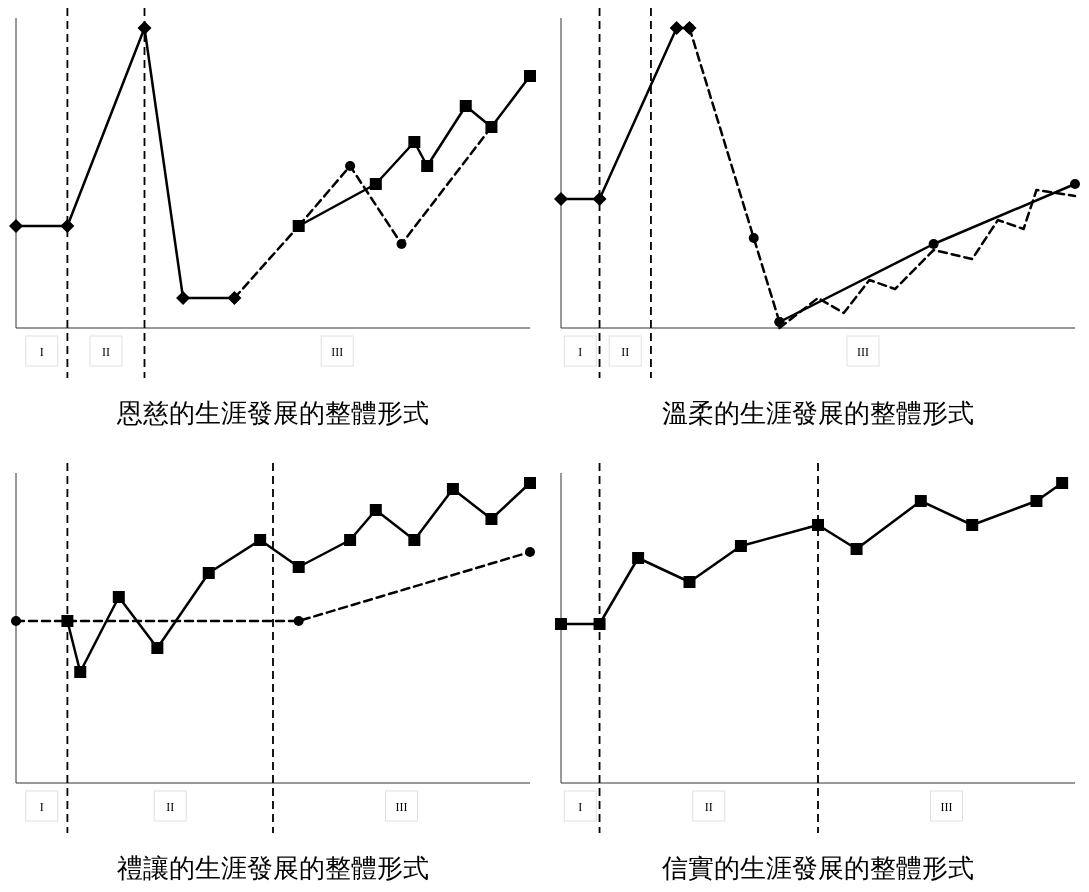 Image resolution: width=1089 pixels, height=892 pixels. I want to click on text: 信實的生涯發展的整體形式, so click(818, 868).